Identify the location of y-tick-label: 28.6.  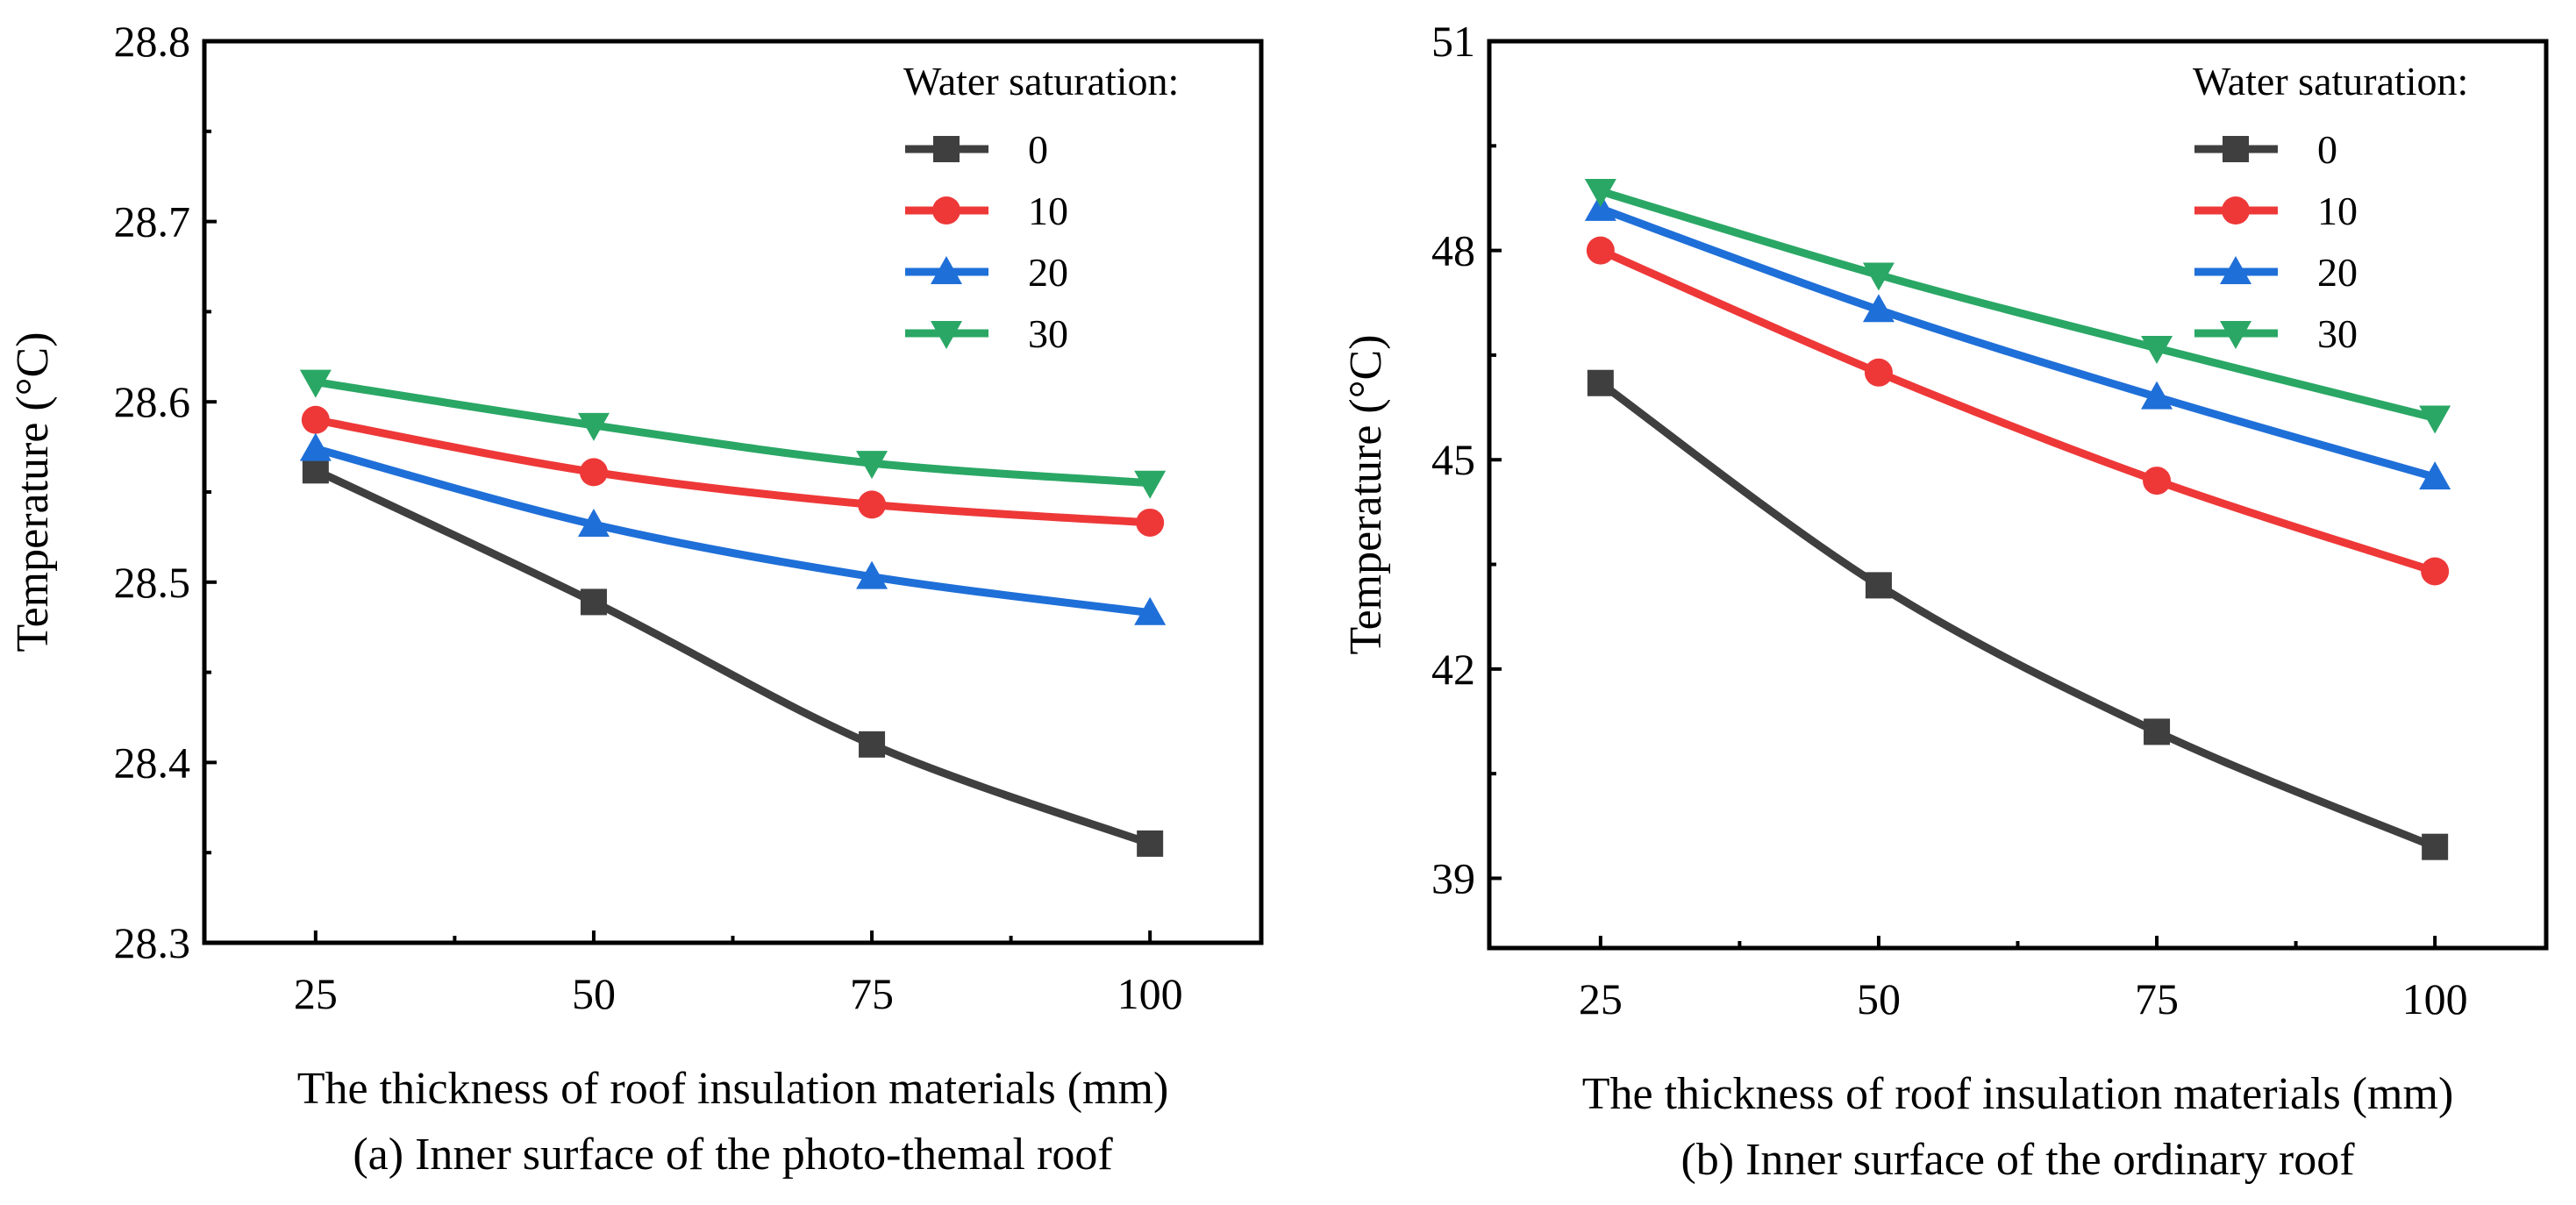
(152, 401).